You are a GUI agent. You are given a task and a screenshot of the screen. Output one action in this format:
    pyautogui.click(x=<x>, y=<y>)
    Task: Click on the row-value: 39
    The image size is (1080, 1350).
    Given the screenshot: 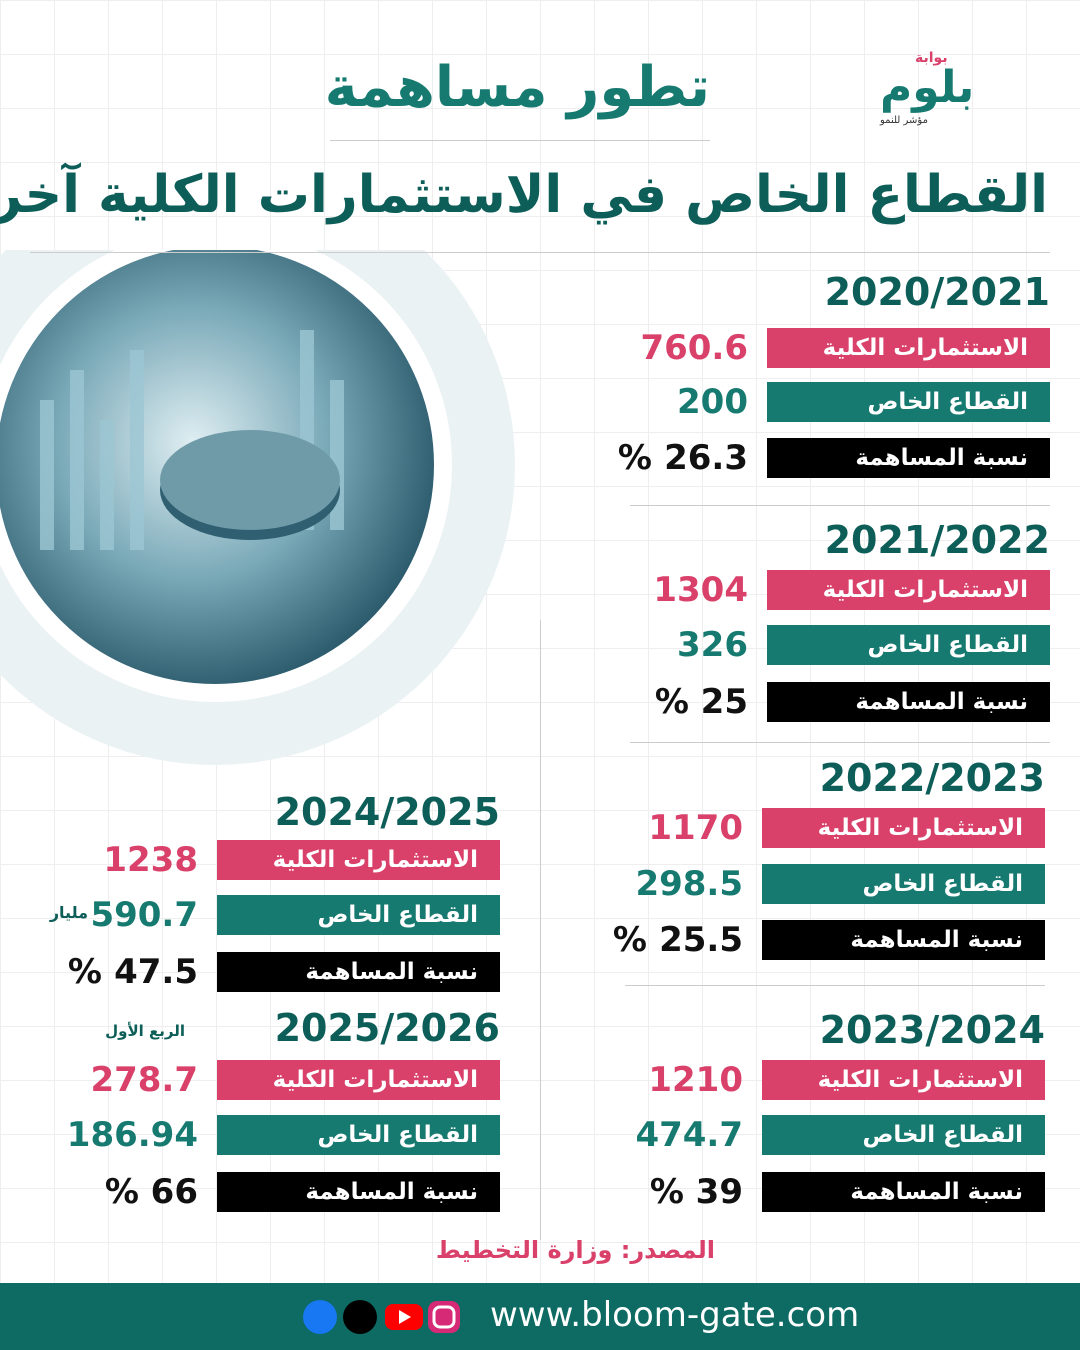 What is the action you would take?
    pyautogui.click(x=719, y=1192)
    